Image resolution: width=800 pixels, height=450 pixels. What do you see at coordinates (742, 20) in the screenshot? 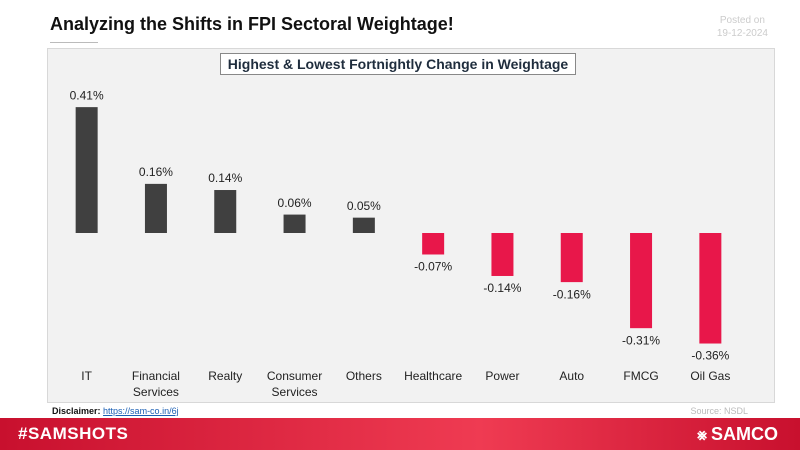
I see `posted-label: Posted on` at bounding box center [742, 20].